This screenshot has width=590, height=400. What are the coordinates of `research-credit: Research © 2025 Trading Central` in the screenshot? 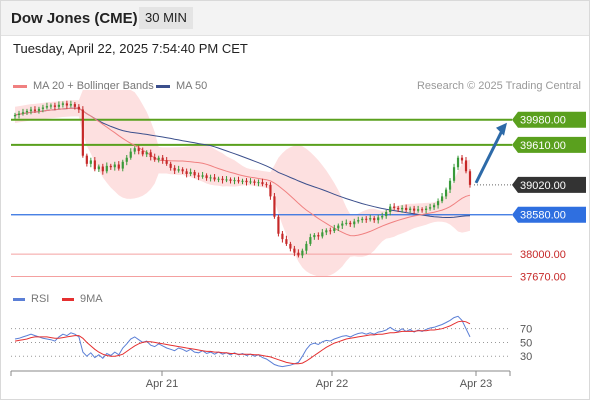 It's located at (498, 86).